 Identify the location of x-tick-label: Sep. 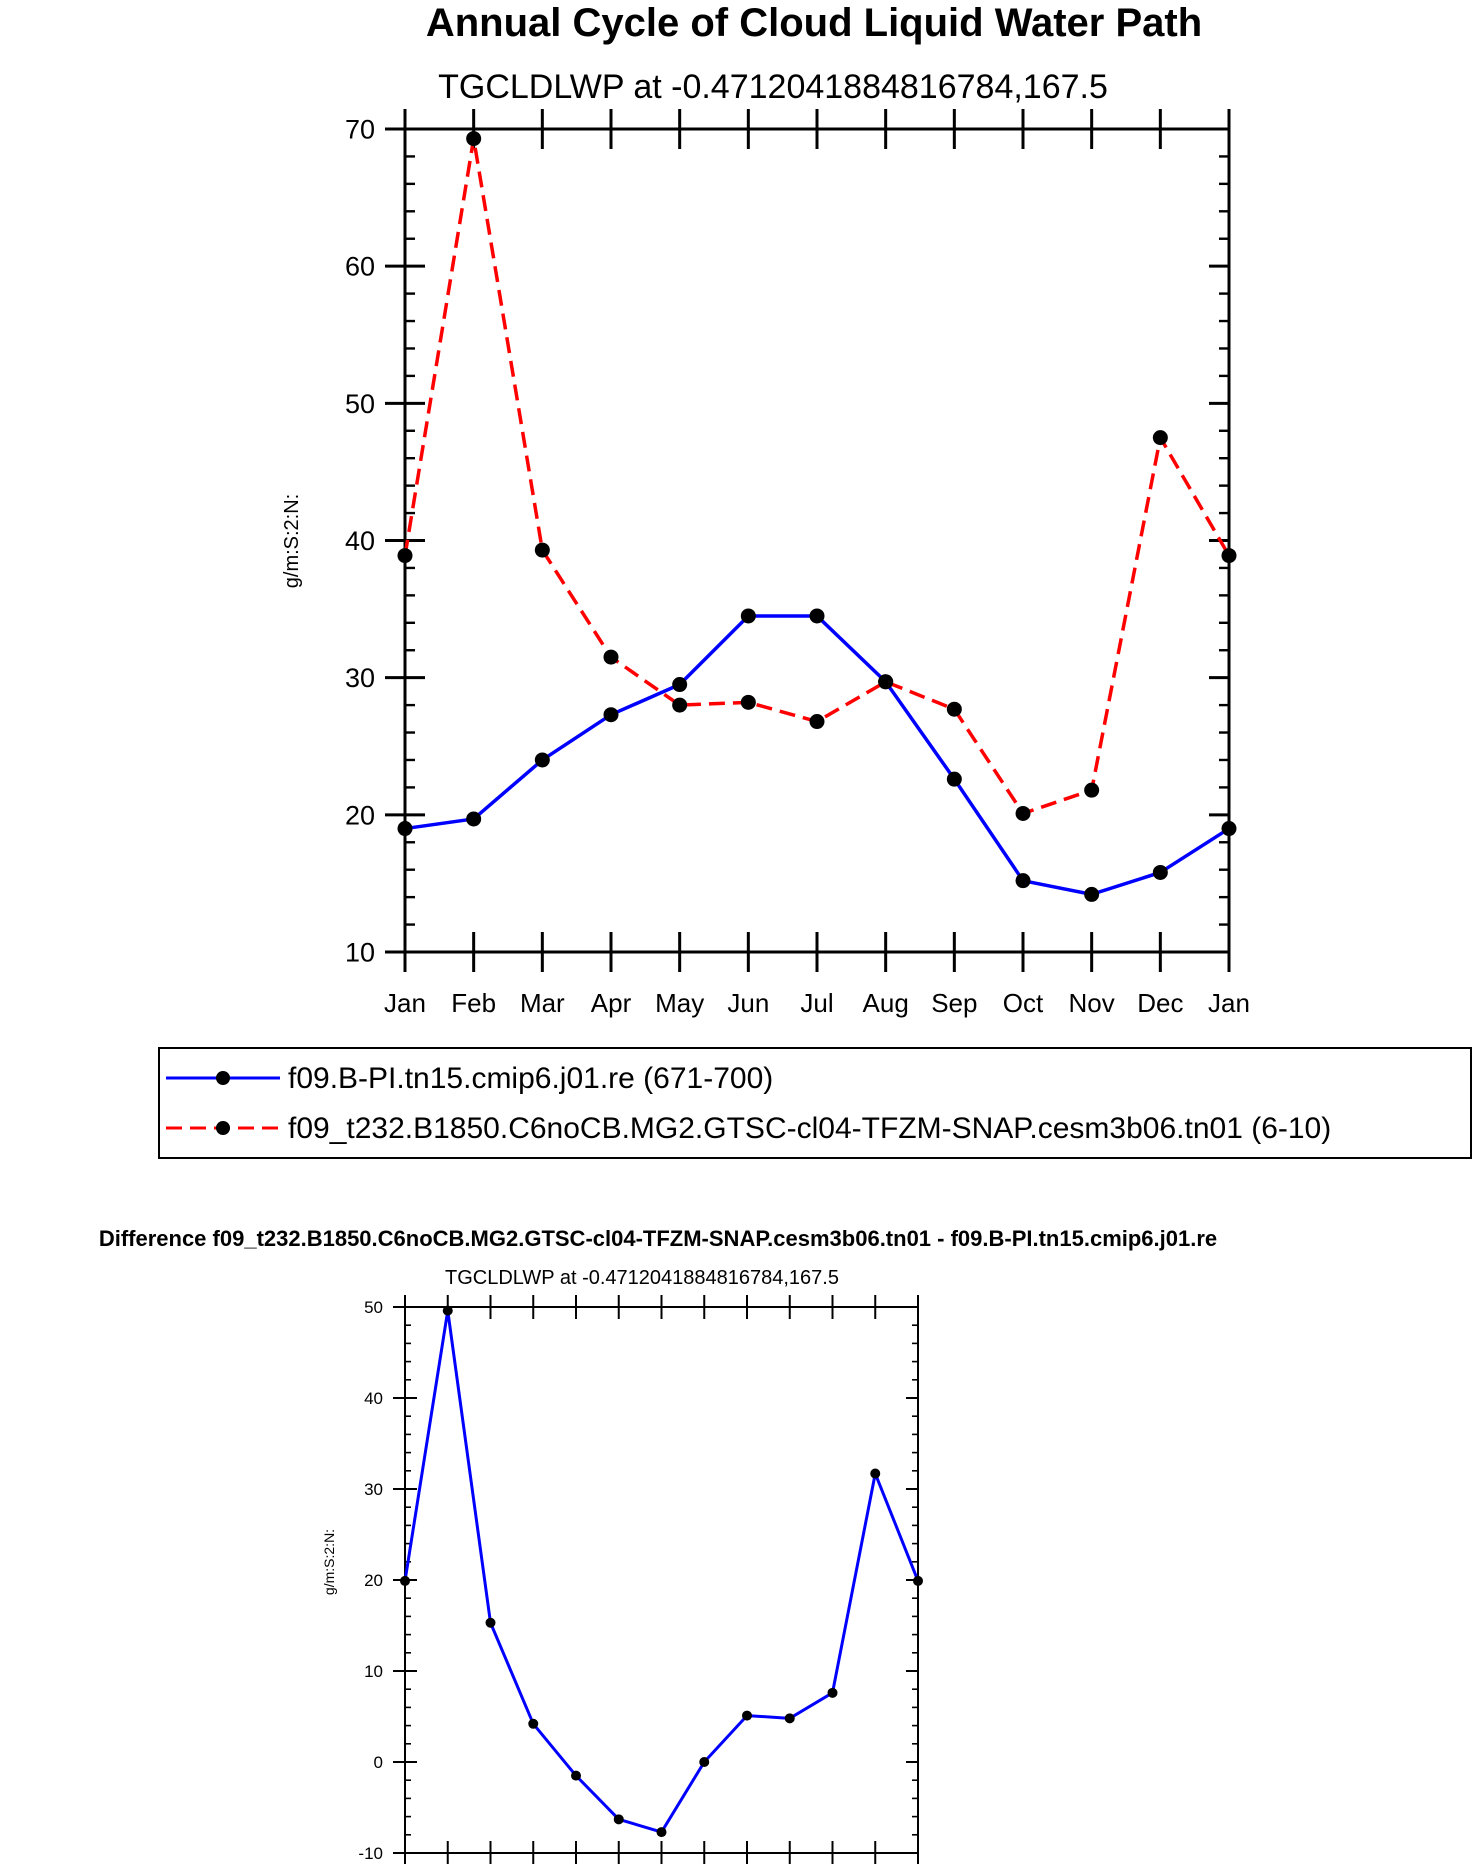
(954, 1003).